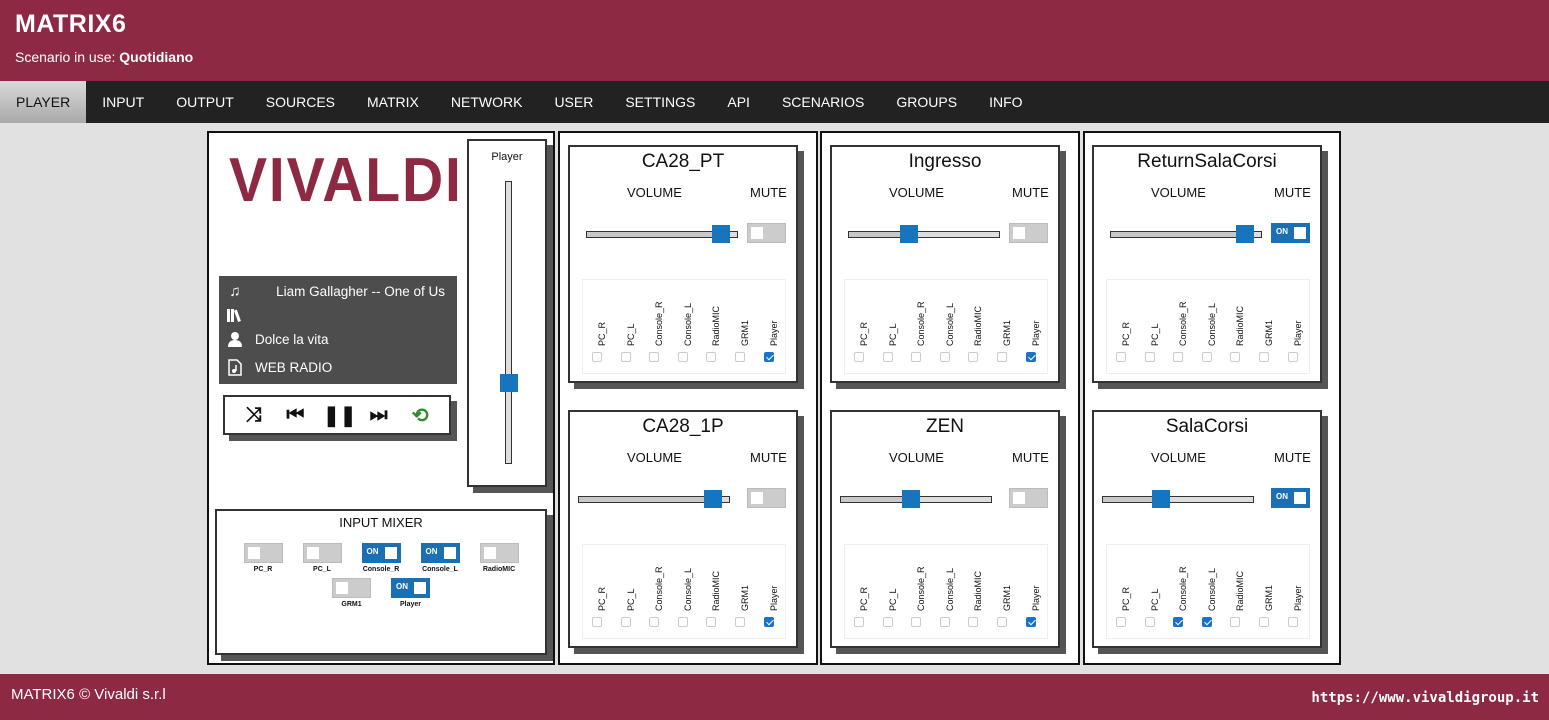 Image resolution: width=1549 pixels, height=720 pixels. Describe the element at coordinates (295, 414) in the screenshot. I see `previous-icon: ⏮` at that location.